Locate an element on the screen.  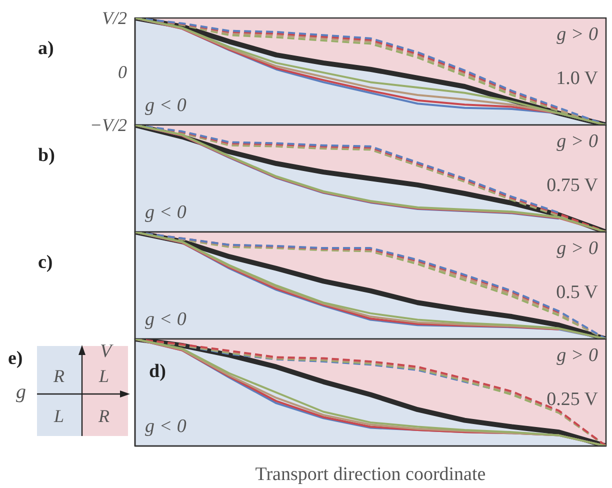
annotation: 1.0 V is located at coordinates (577, 79).